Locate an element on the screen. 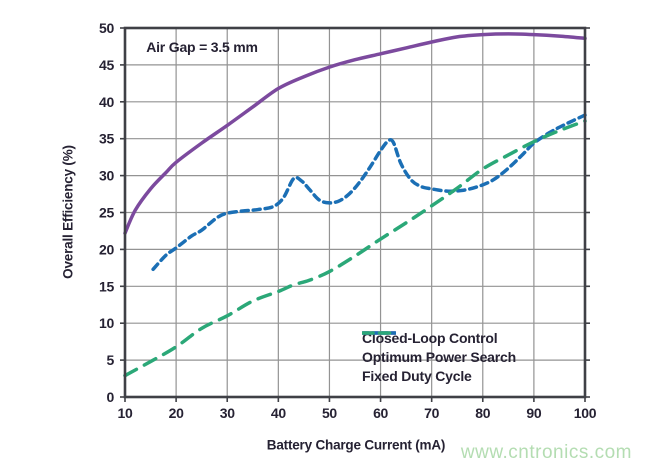  legend-label: Fixed Duty Cycle is located at coordinates (417, 375).